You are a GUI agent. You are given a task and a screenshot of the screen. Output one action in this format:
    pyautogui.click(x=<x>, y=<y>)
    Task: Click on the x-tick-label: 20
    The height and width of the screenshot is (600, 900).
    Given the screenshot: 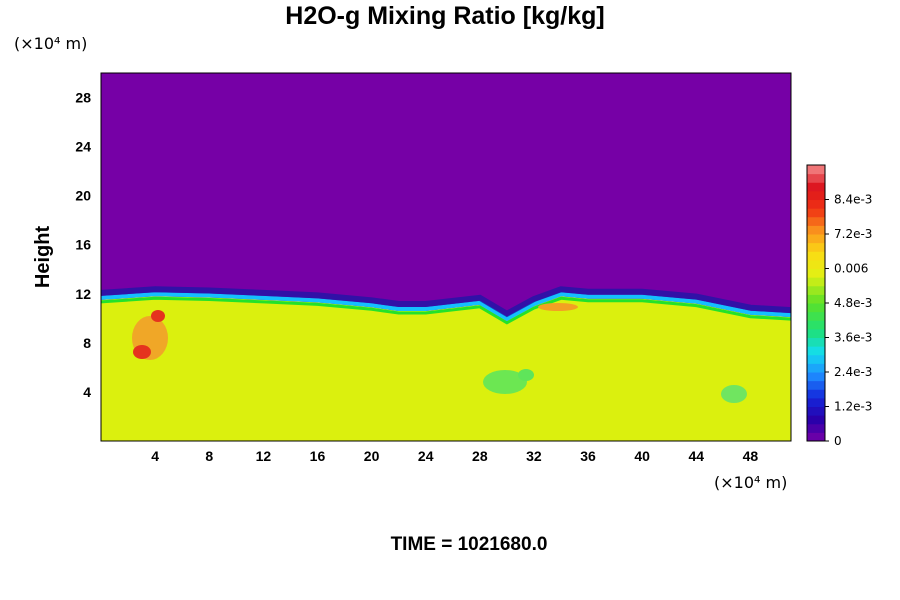 What is the action you would take?
    pyautogui.click(x=372, y=456)
    